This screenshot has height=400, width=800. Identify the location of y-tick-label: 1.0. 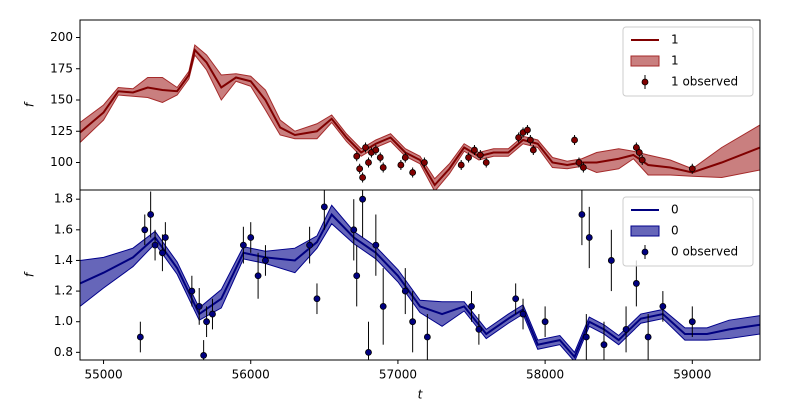
(63, 321).